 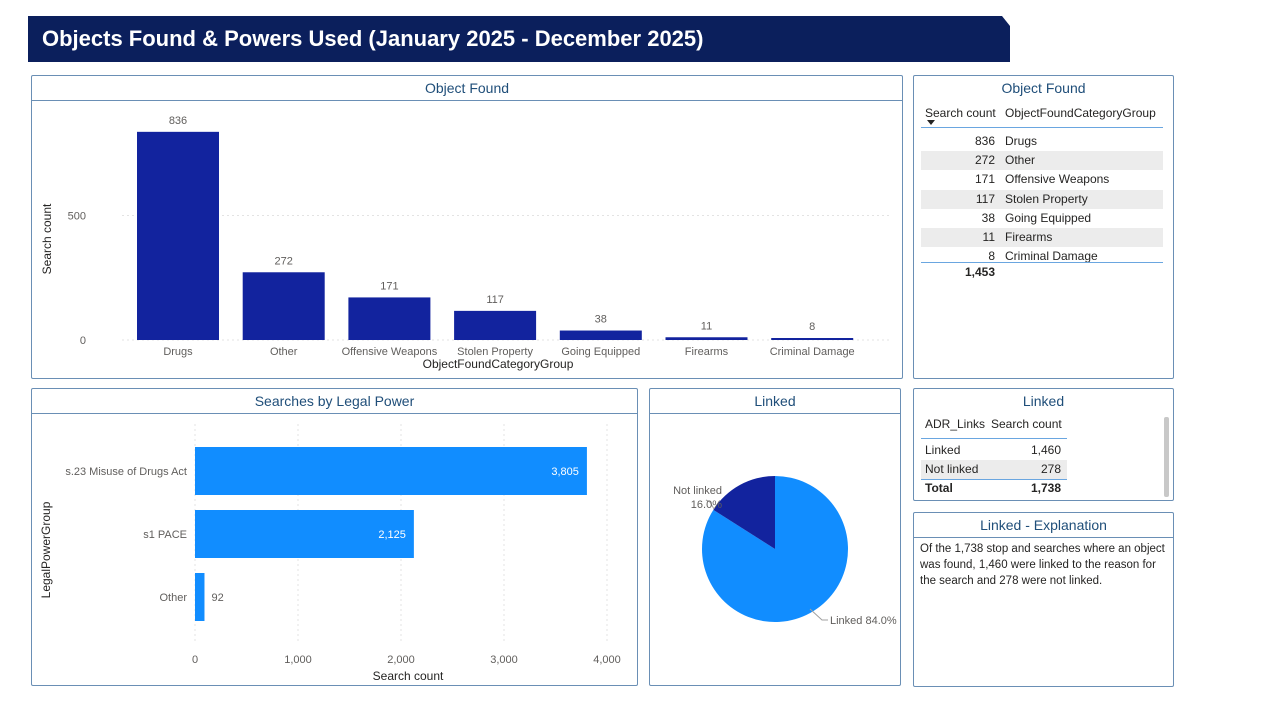 I want to click on bar-going-equipped, so click(x=600, y=335).